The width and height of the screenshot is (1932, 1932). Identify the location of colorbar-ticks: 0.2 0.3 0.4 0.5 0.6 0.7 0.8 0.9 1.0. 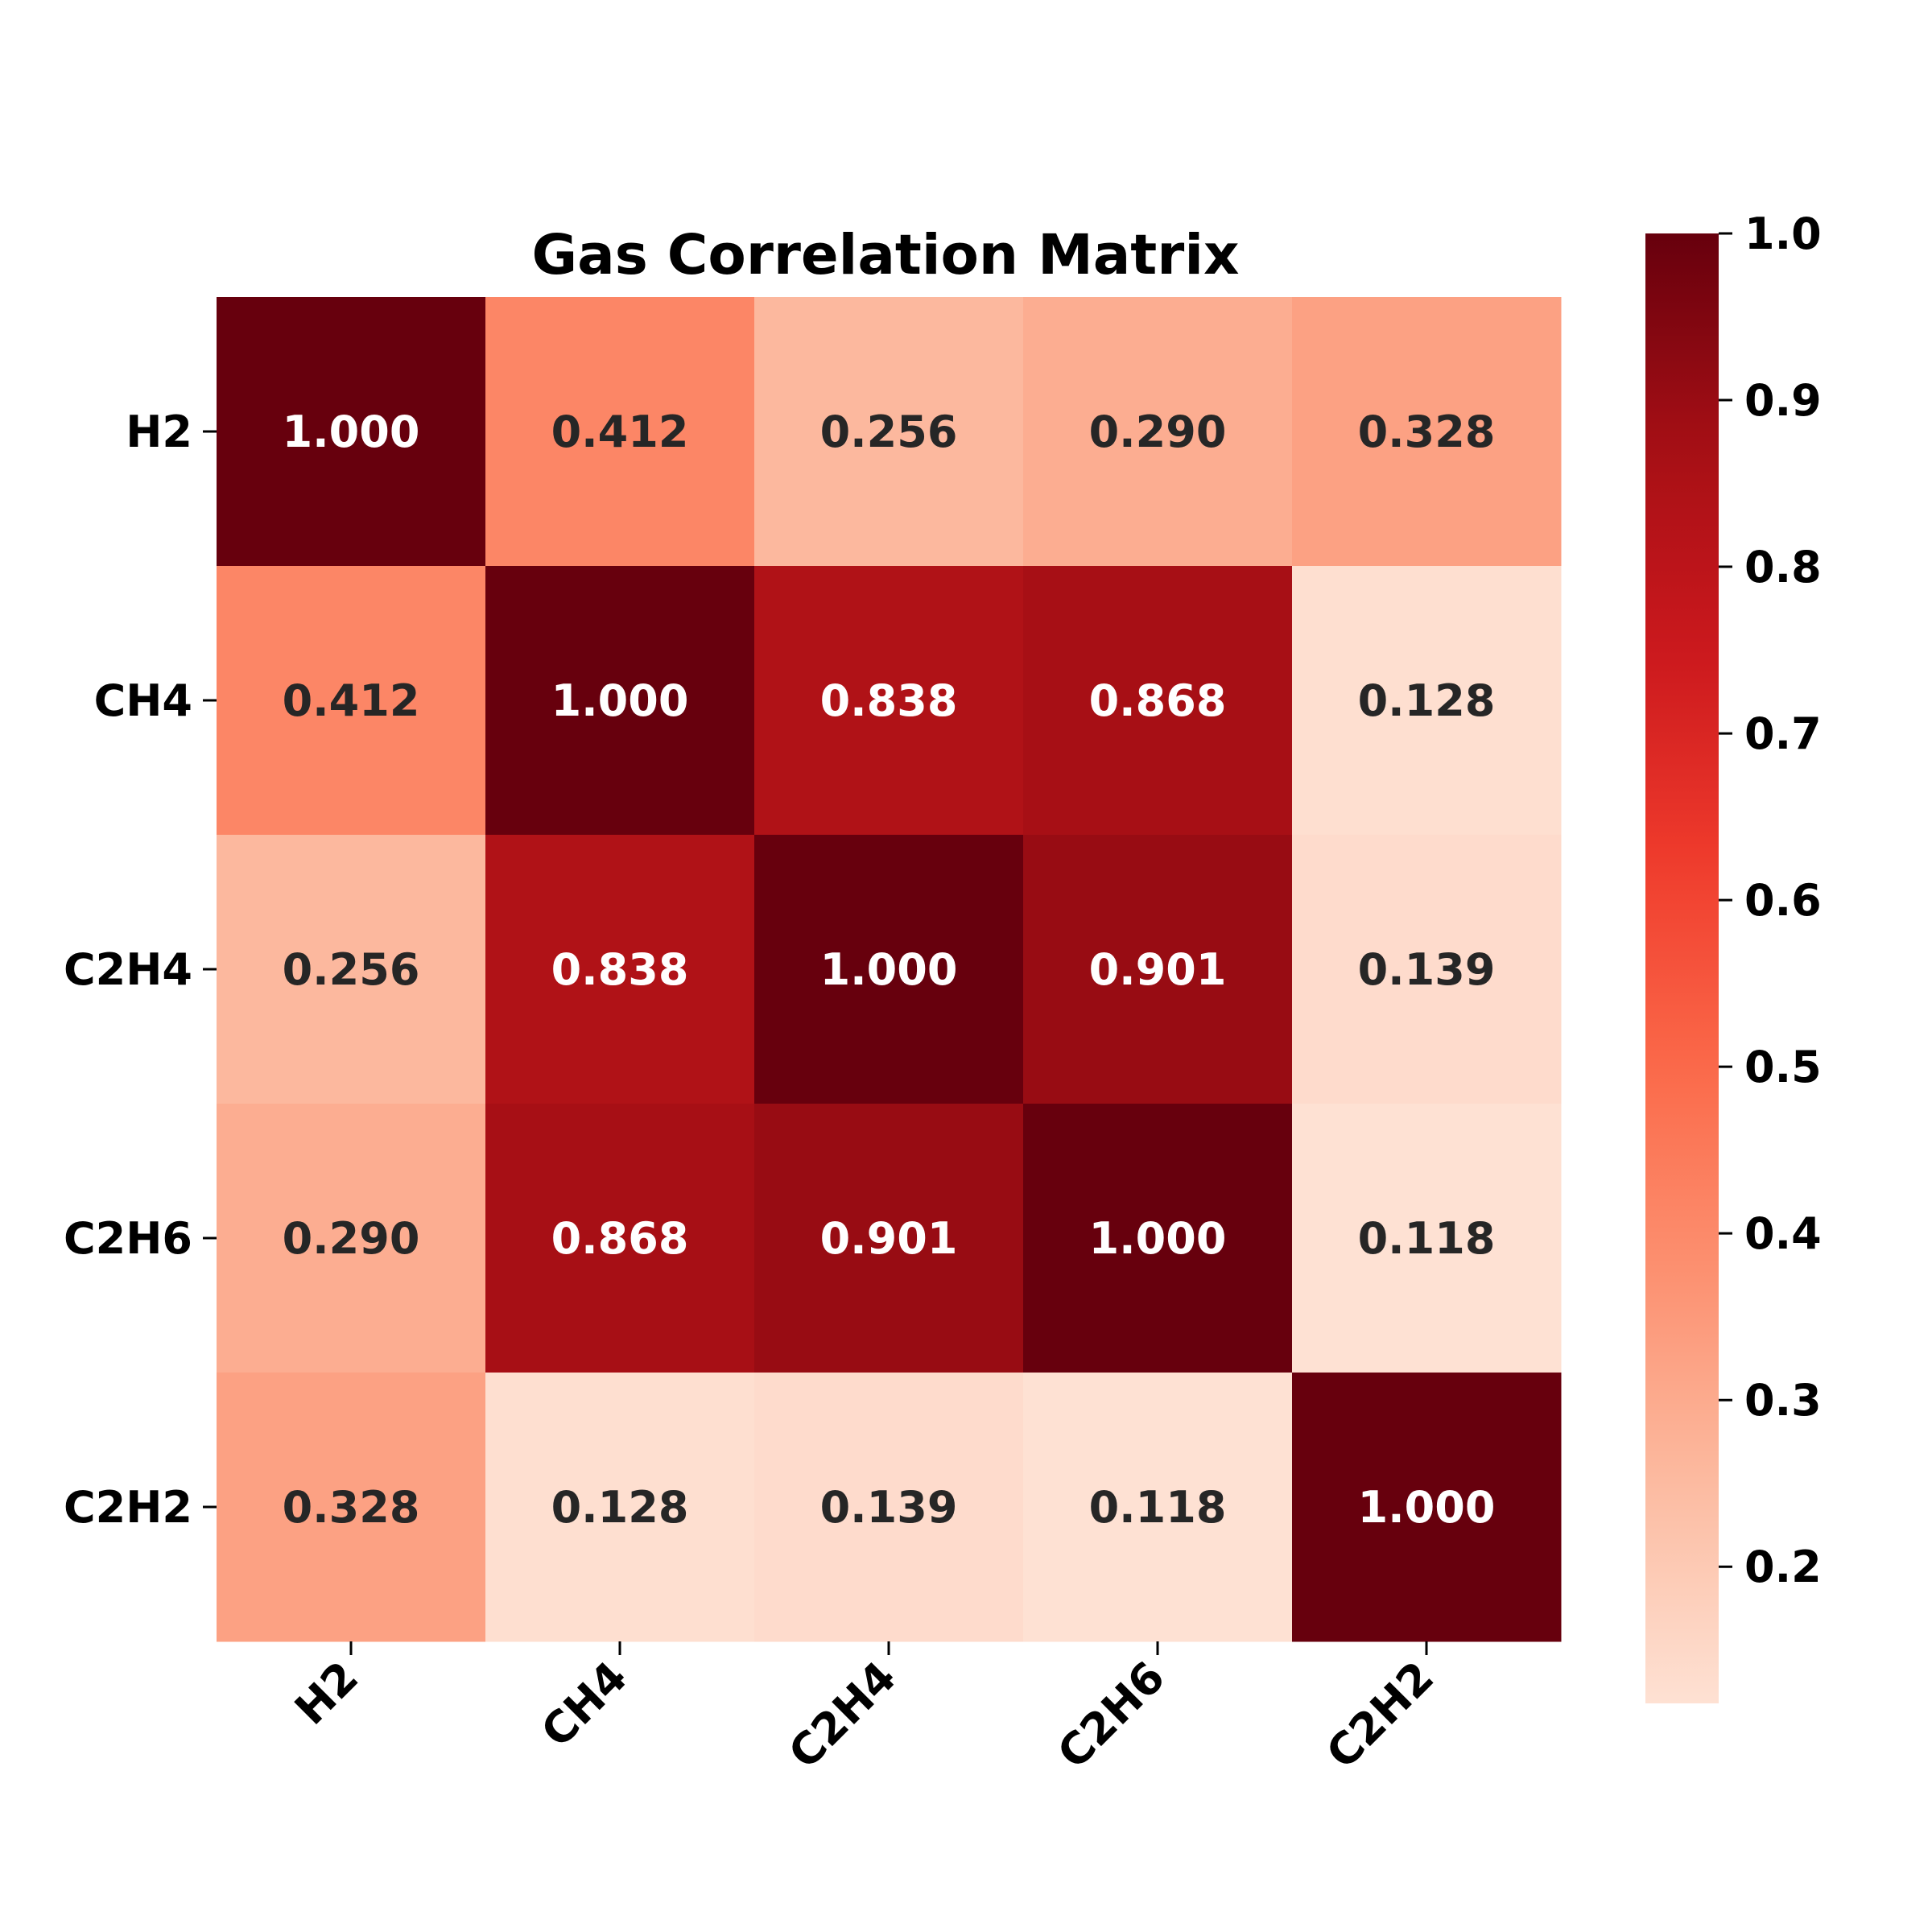
(1770, 900).